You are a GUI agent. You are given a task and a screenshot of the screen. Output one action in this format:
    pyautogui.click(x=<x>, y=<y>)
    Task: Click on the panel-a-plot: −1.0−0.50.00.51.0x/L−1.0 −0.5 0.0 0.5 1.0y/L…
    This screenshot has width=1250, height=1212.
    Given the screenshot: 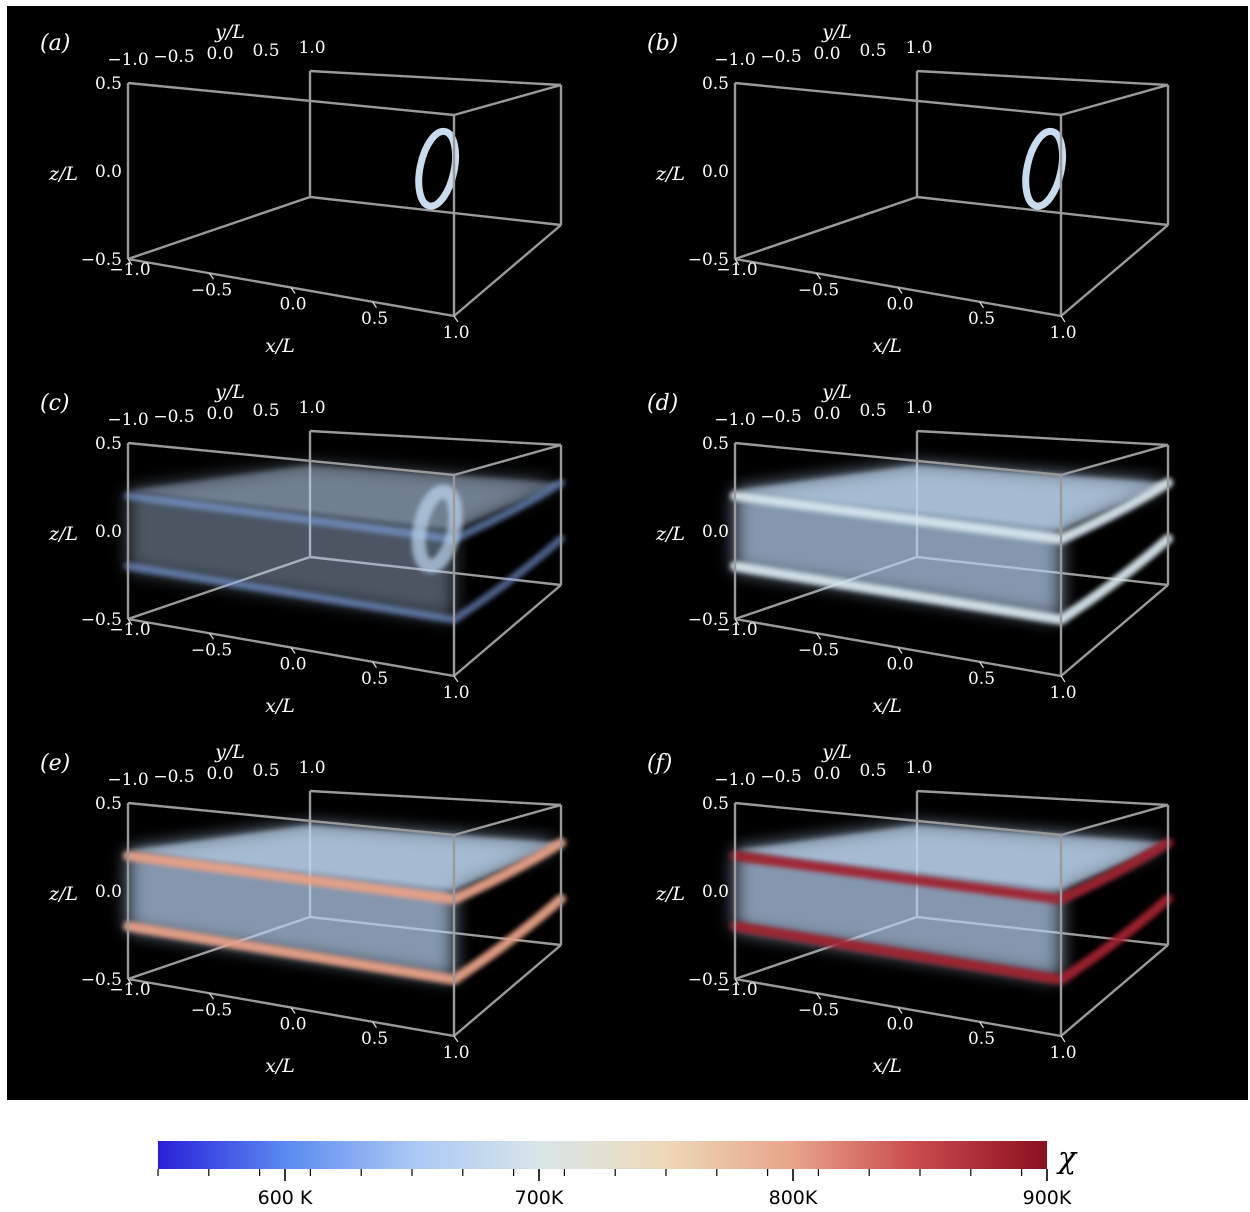 What is the action you would take?
    pyautogui.click(x=301, y=189)
    